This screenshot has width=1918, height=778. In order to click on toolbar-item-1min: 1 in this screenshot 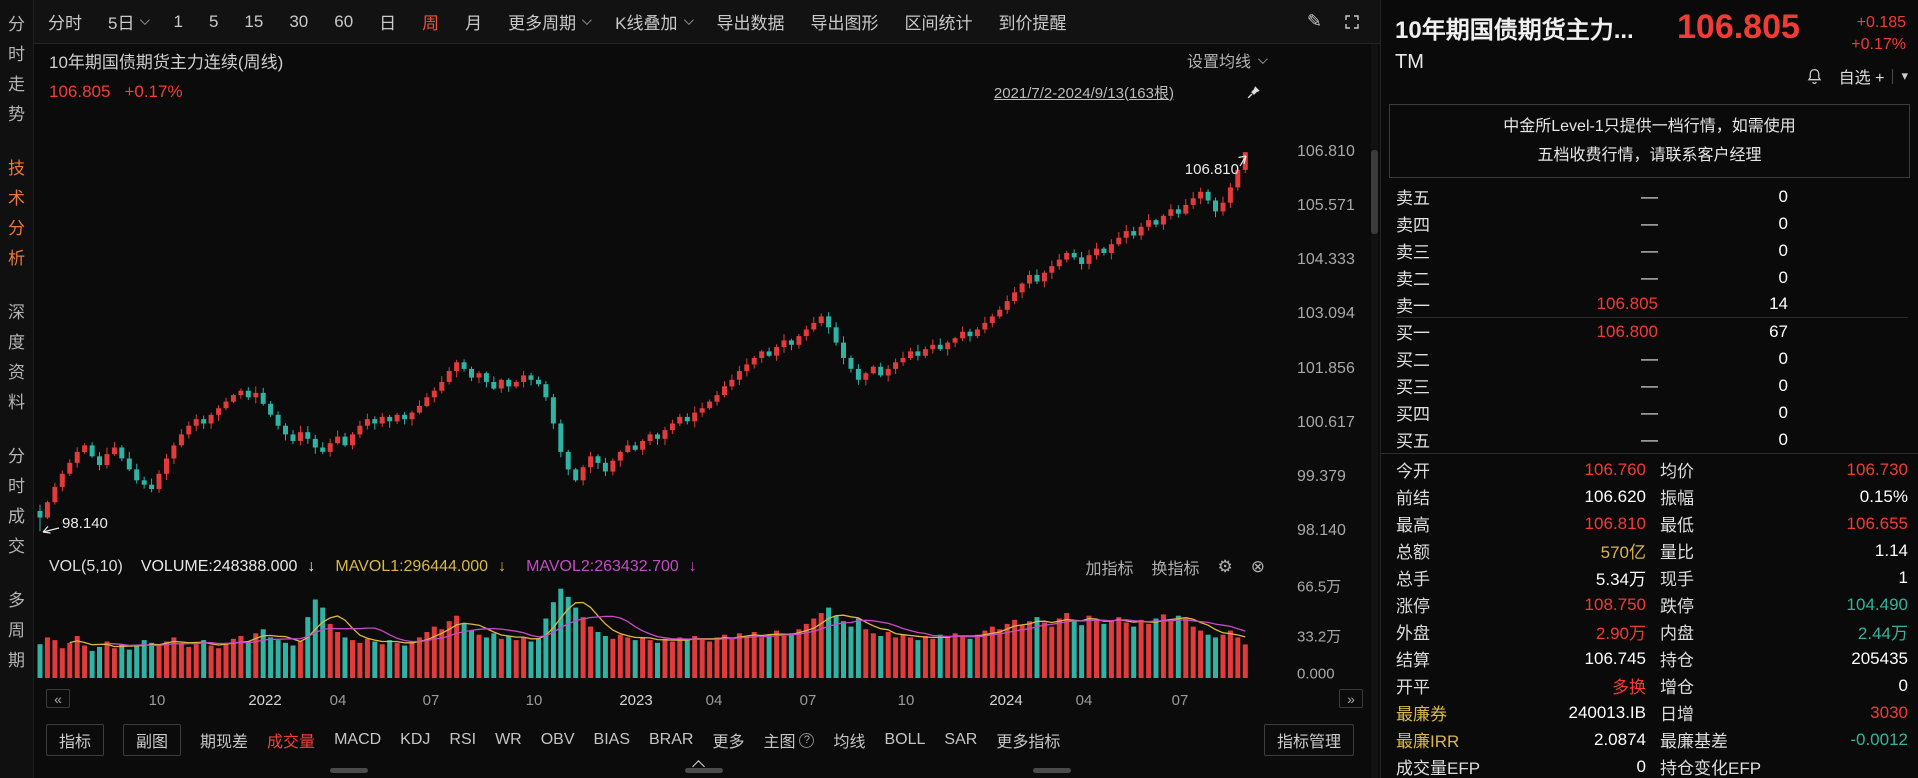, I will do `click(177, 22)`.